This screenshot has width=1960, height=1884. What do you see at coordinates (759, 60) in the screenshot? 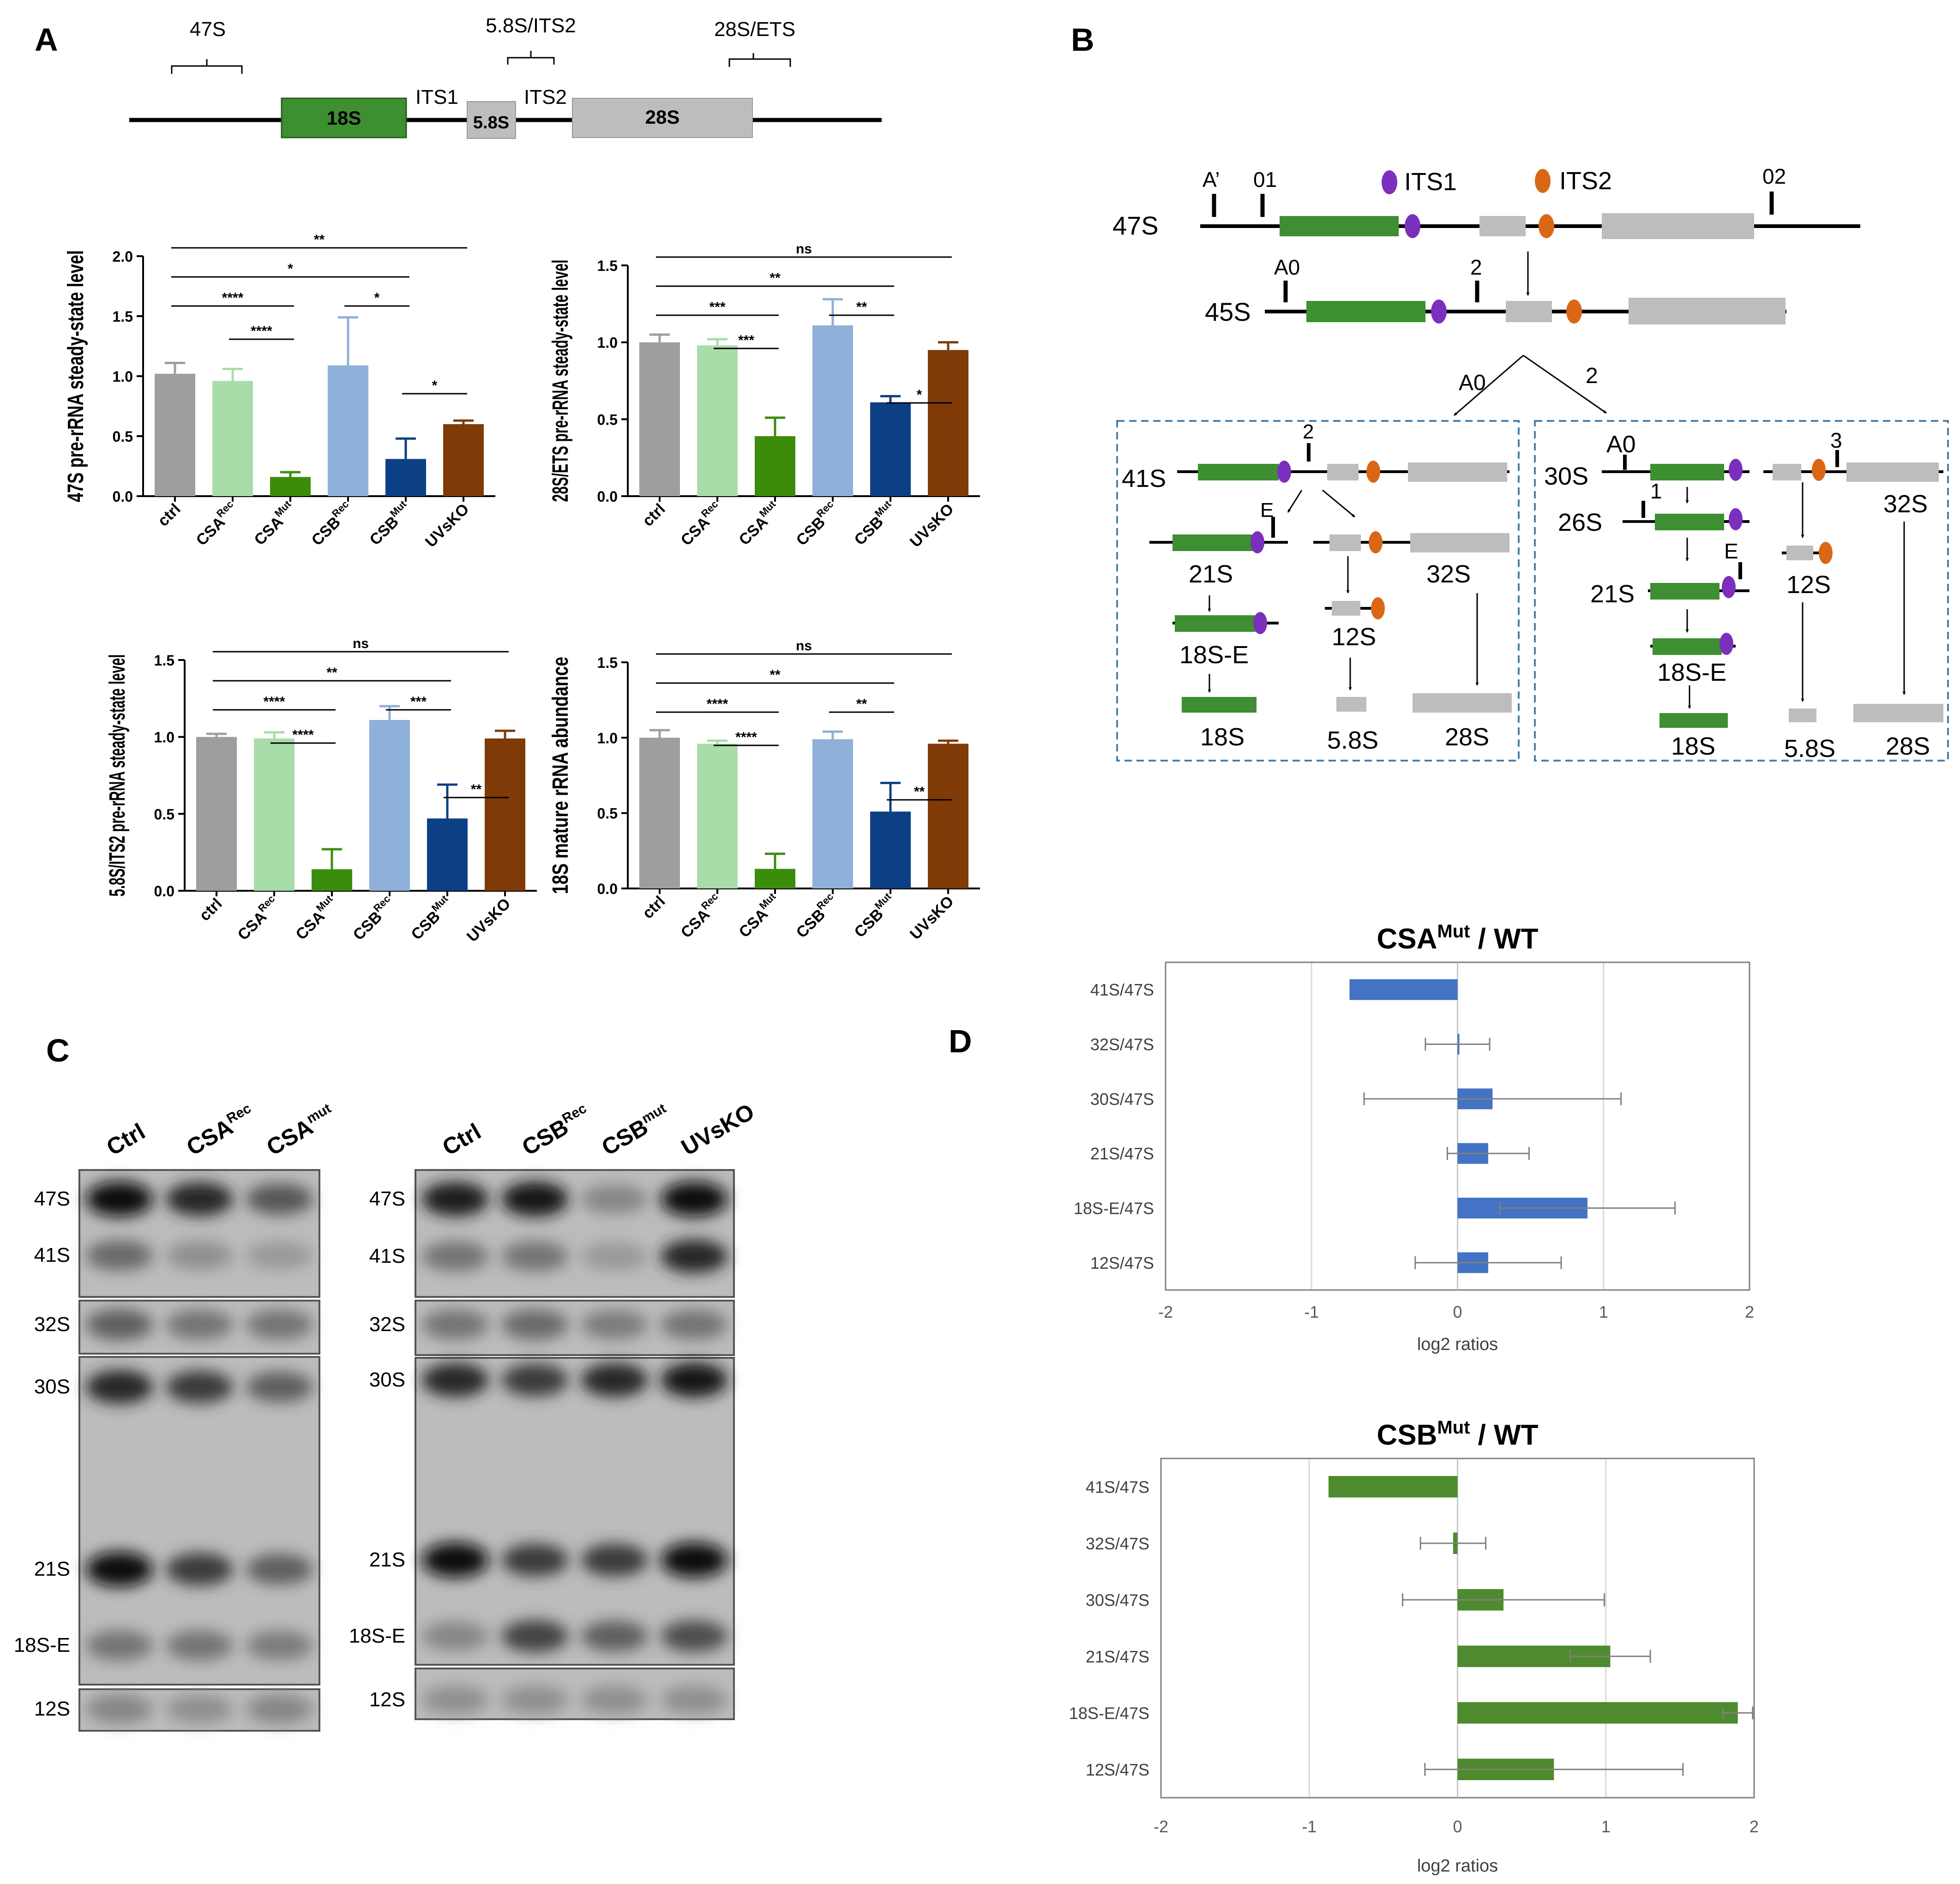
I see `a-map-bracket-28s` at bounding box center [759, 60].